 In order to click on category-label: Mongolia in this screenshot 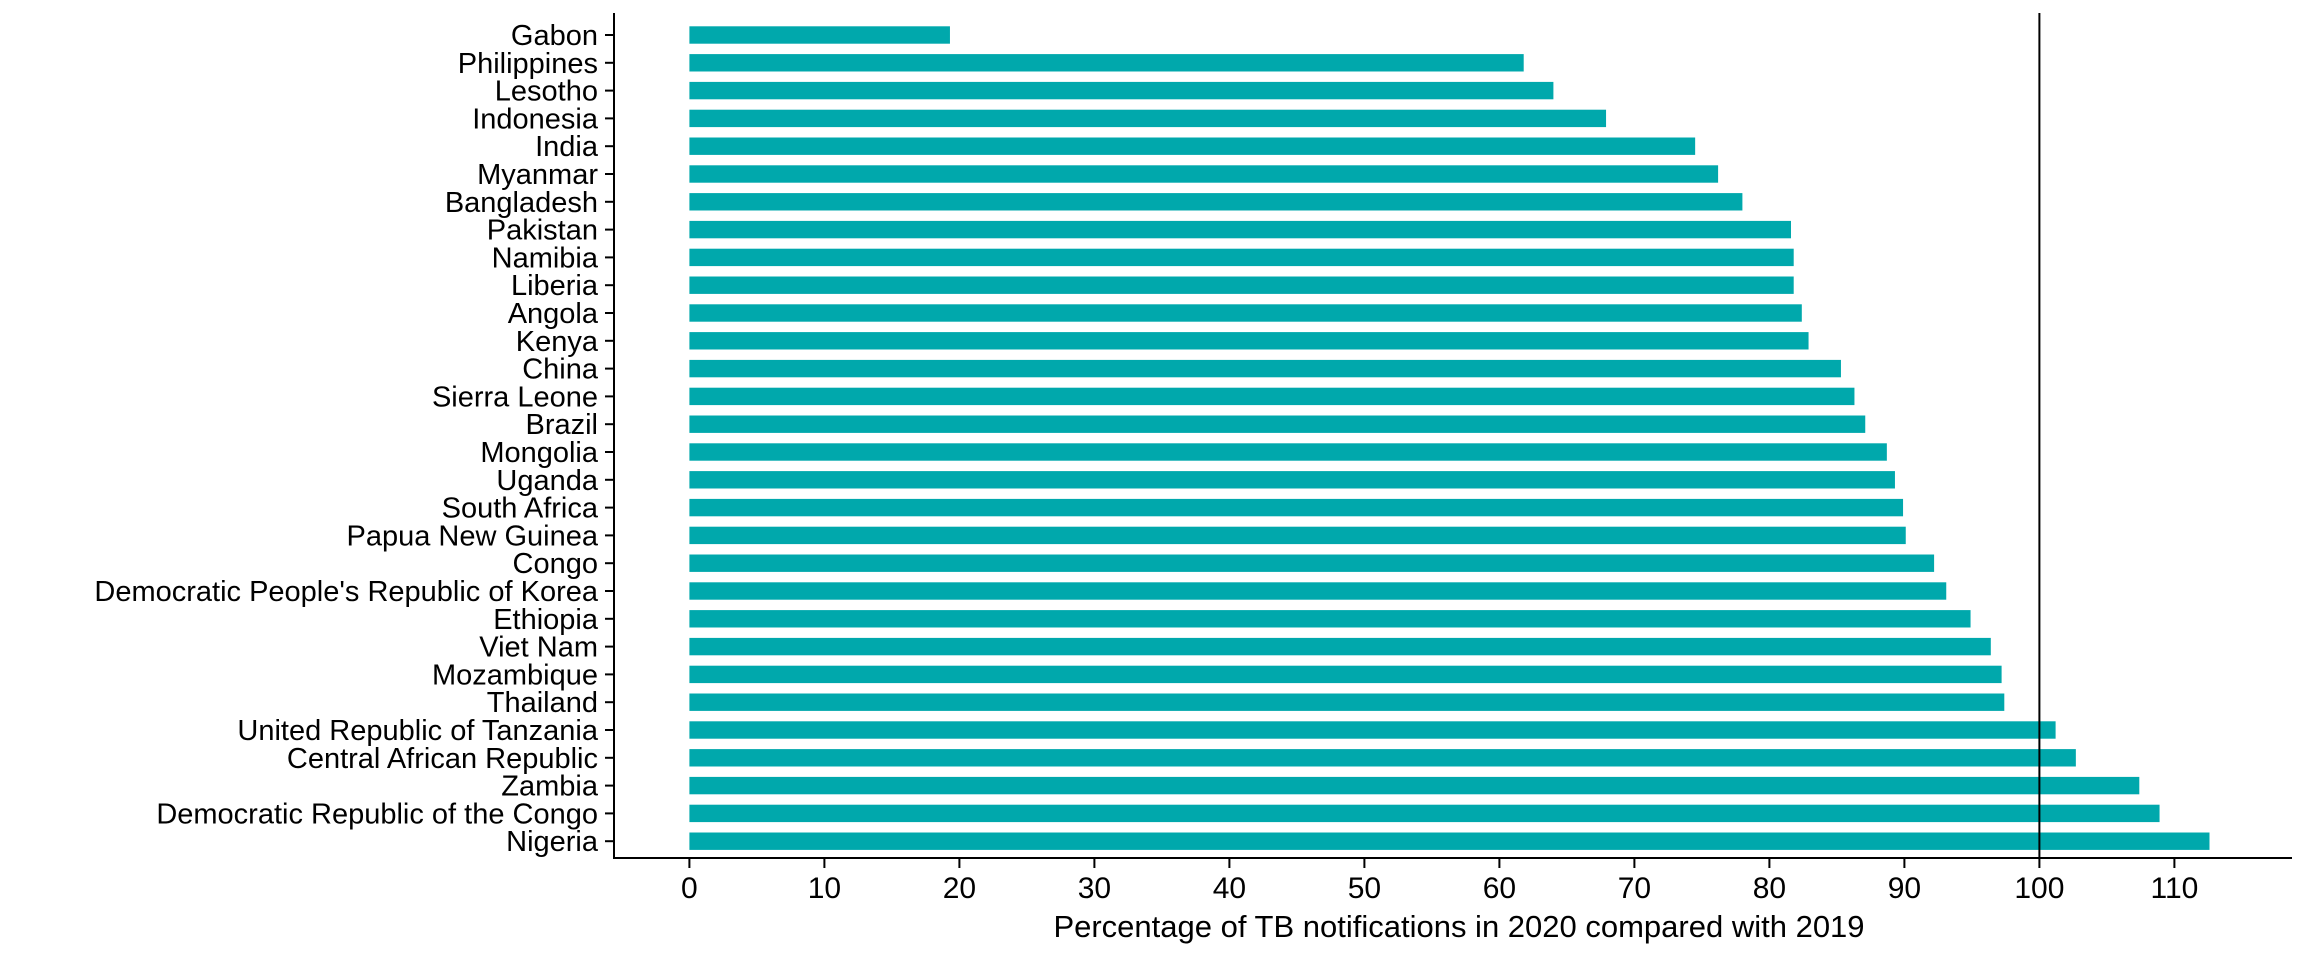, I will do `click(539, 453)`.